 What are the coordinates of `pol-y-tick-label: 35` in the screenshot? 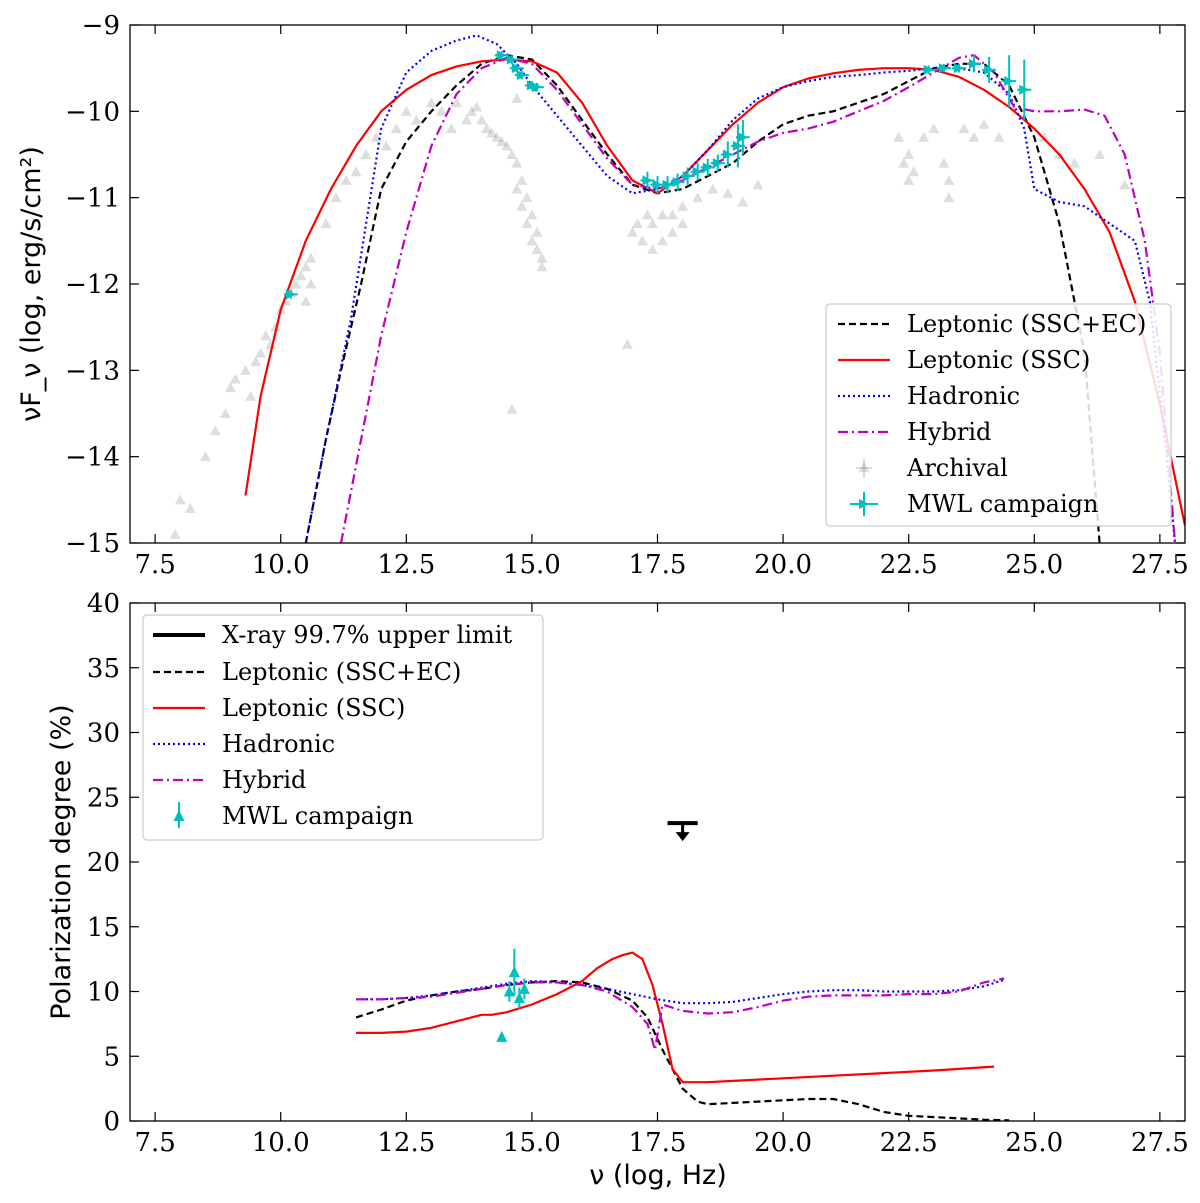 It's located at (103, 669).